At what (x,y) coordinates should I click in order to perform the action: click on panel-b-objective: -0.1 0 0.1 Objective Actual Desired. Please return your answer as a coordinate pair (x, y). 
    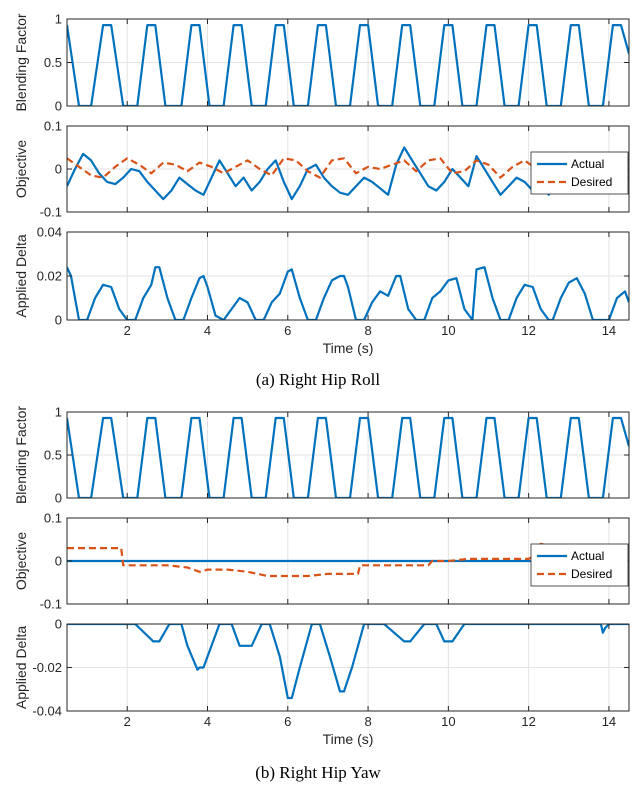
    Looking at the image, I should click on (321, 561).